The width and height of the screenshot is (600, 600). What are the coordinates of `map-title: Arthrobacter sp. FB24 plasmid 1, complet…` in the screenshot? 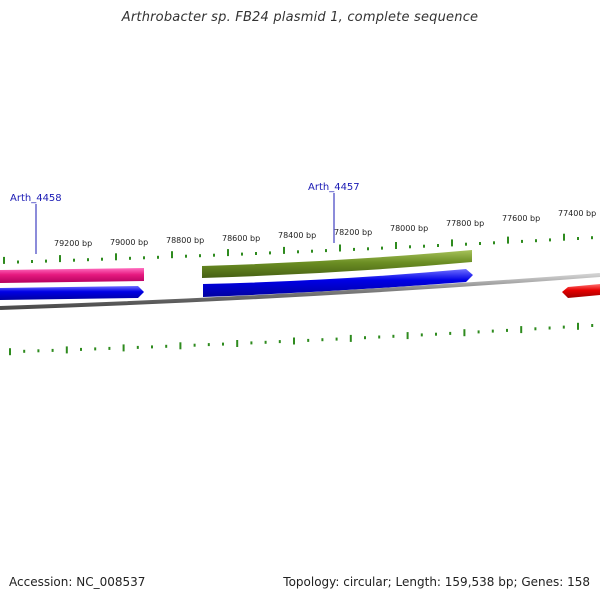 It's located at (300, 17).